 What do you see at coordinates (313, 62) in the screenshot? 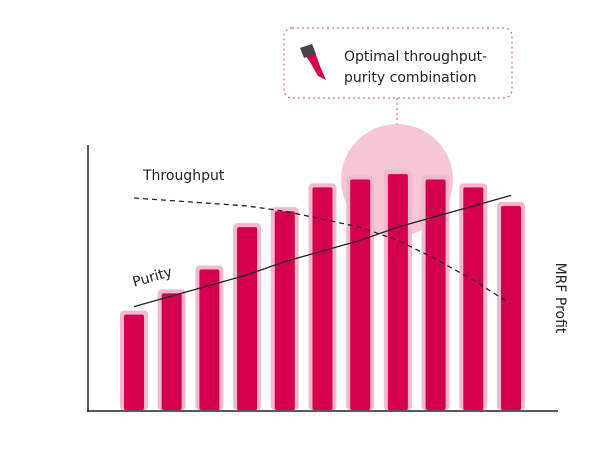
I see `annotation-icon` at bounding box center [313, 62].